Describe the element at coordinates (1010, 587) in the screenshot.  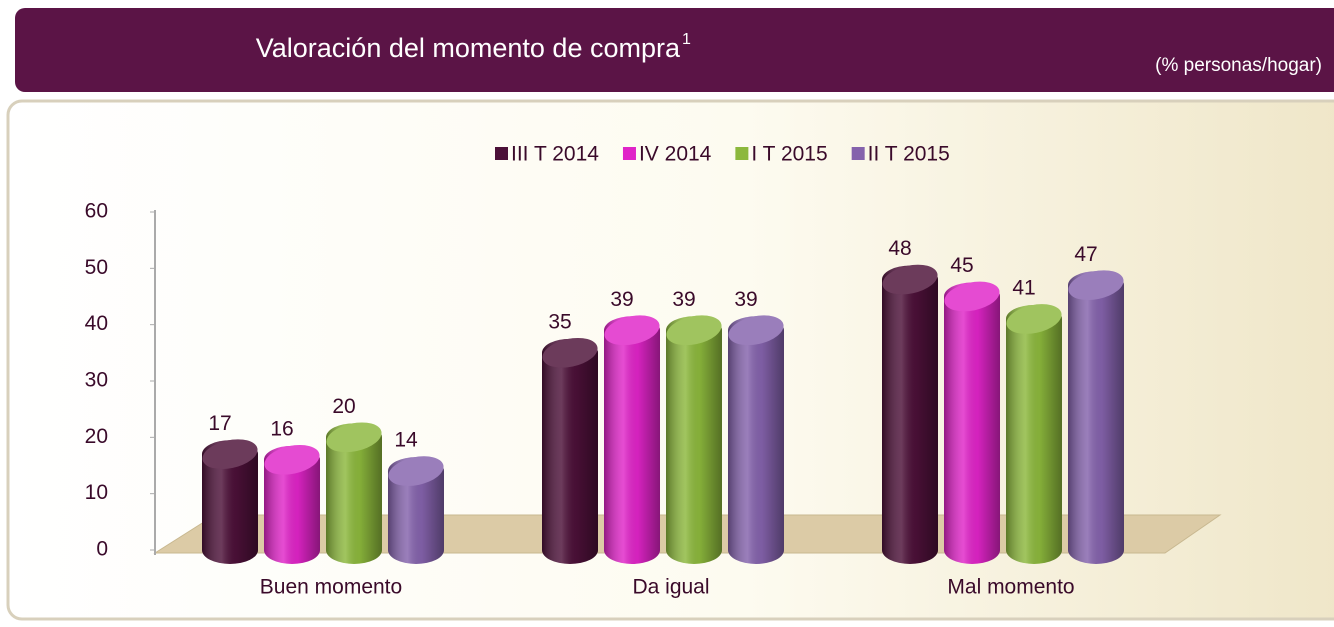
I see `x-tick-label: Mal momento` at that location.